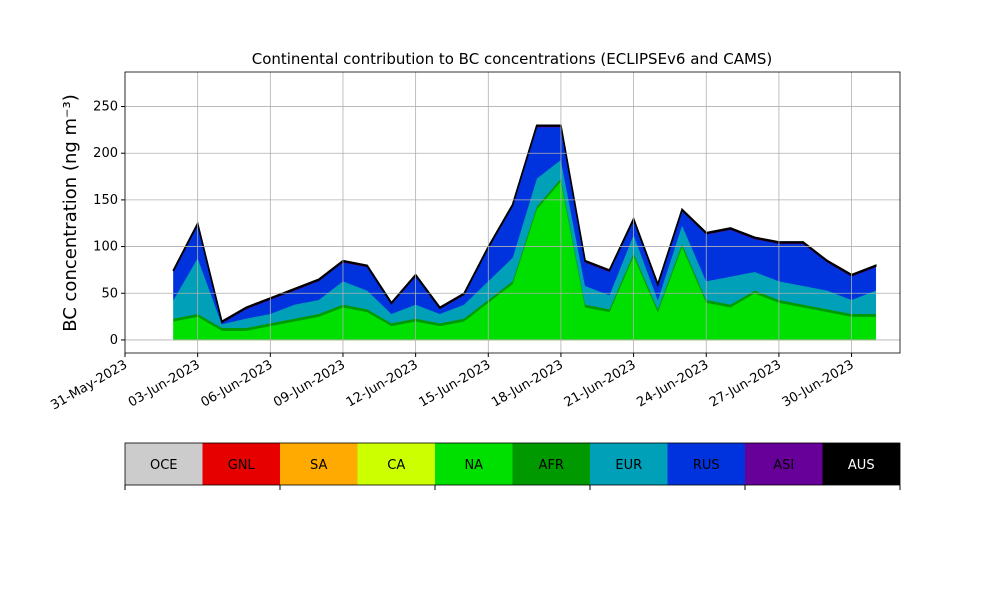  I want to click on legend-label: SA, so click(318, 465).